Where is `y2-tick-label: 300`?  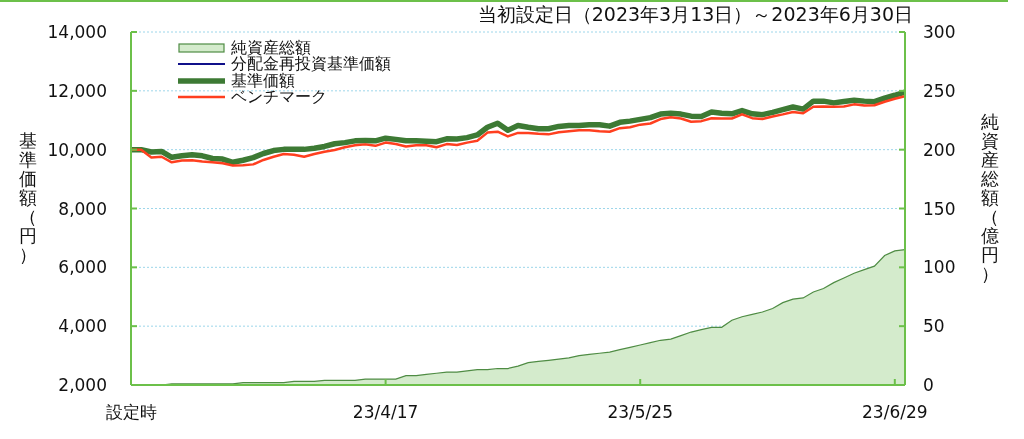
y2-tick-label: 300 is located at coordinates (939, 32).